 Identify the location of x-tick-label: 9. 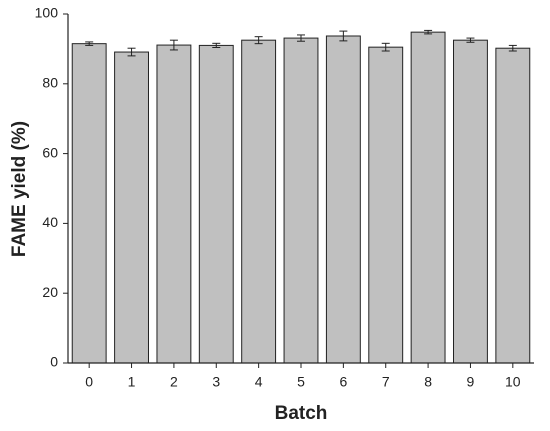
(471, 382).